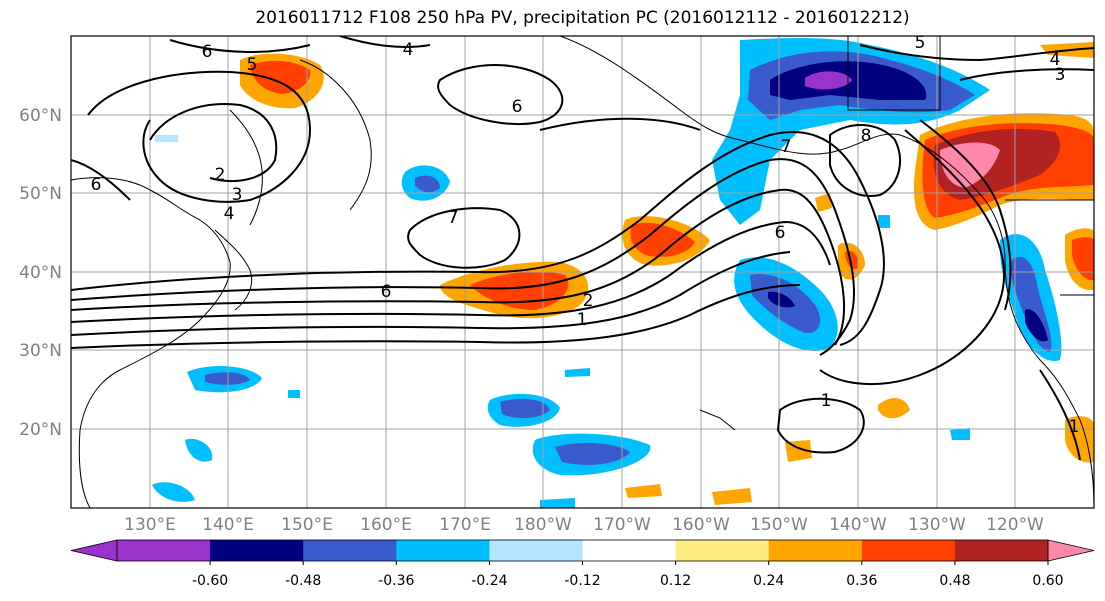 The width and height of the screenshot is (1105, 601). Describe the element at coordinates (717, 420) in the screenshot. I see `coast-hawaii` at that location.